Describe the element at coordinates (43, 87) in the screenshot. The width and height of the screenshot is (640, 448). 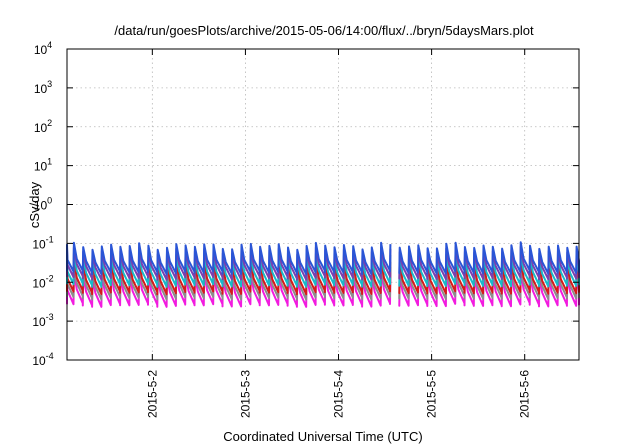
I see `y-tick-label: 10³` at that location.